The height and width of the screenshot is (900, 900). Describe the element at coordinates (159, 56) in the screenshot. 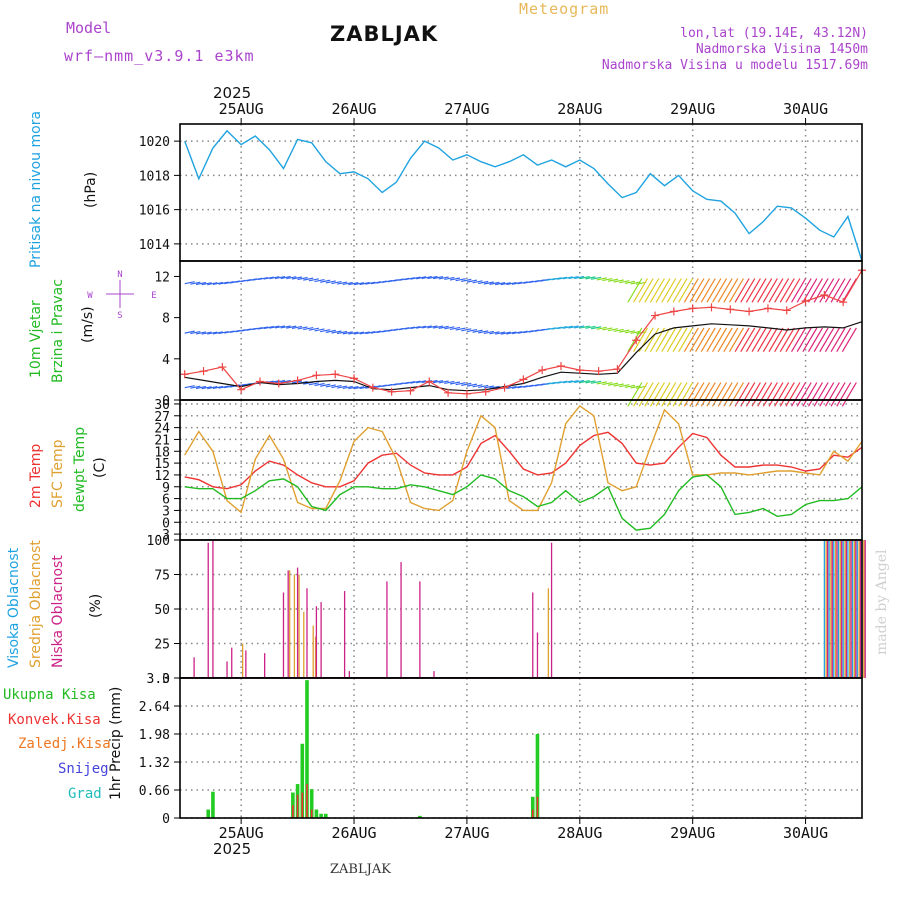

I see `model-name: wrf–nmm_v3.9.1 e3km` at that location.